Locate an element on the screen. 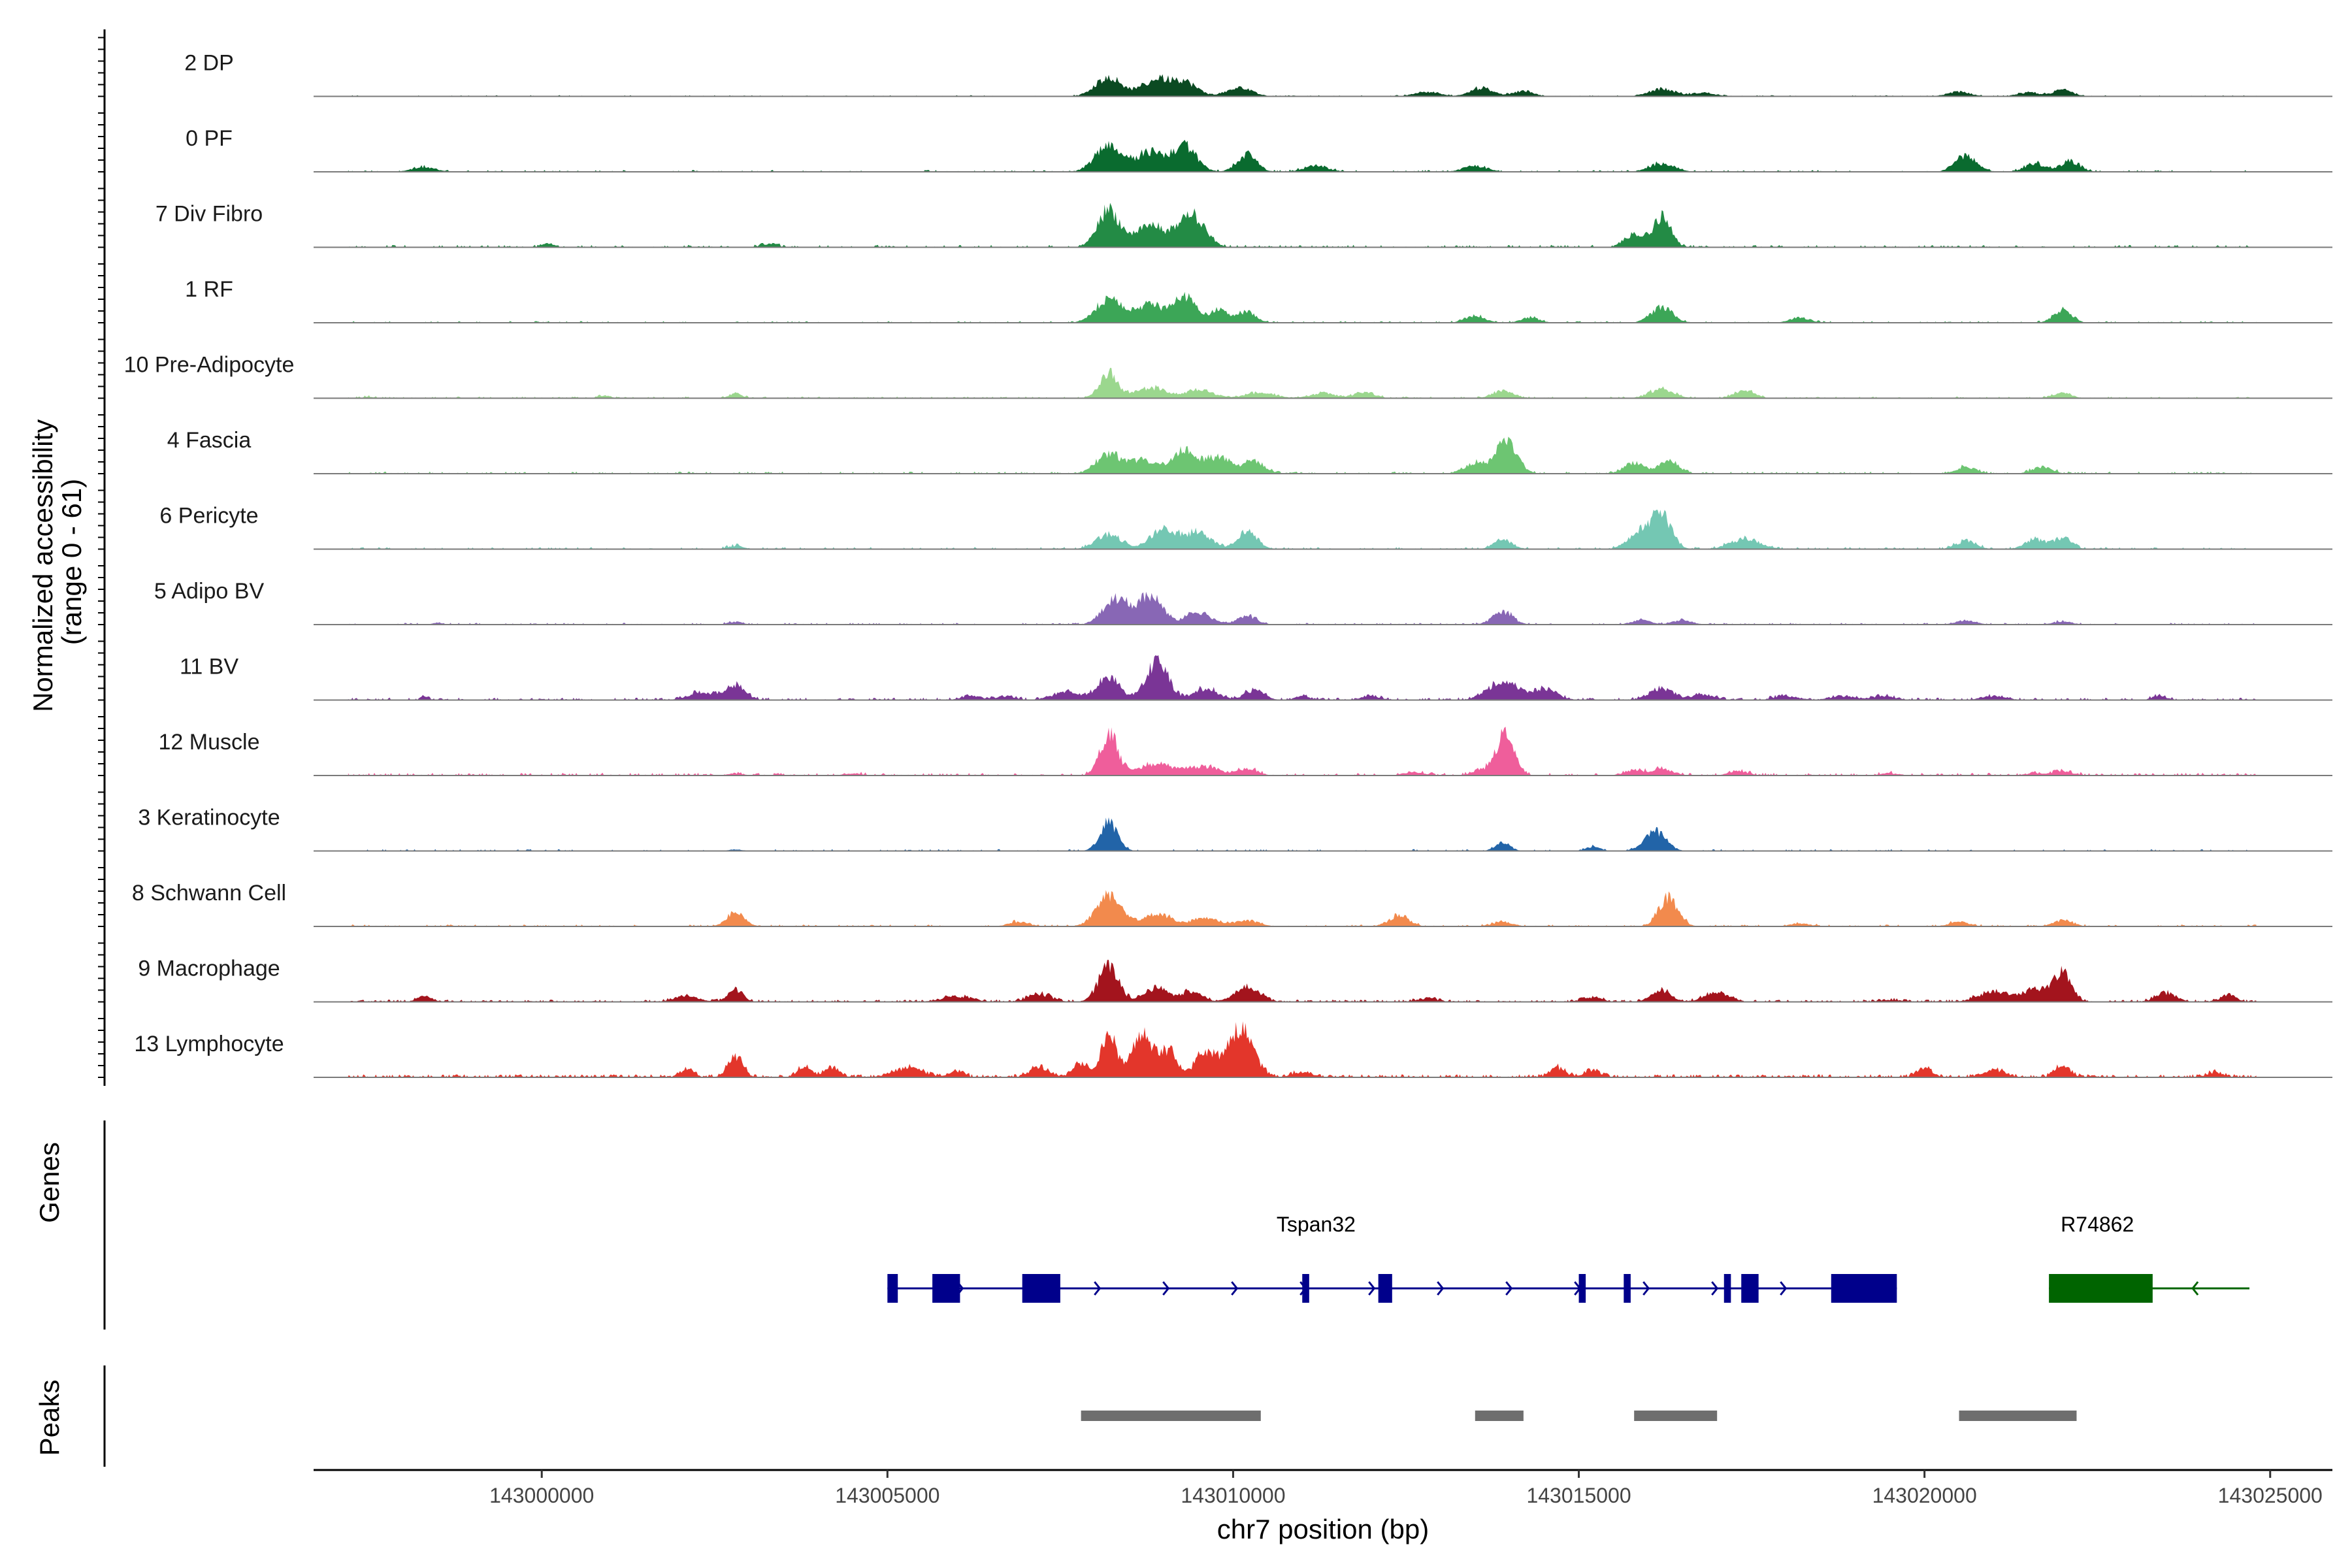 The image size is (2352, 1568). y-axis is located at coordinates (102, 557).